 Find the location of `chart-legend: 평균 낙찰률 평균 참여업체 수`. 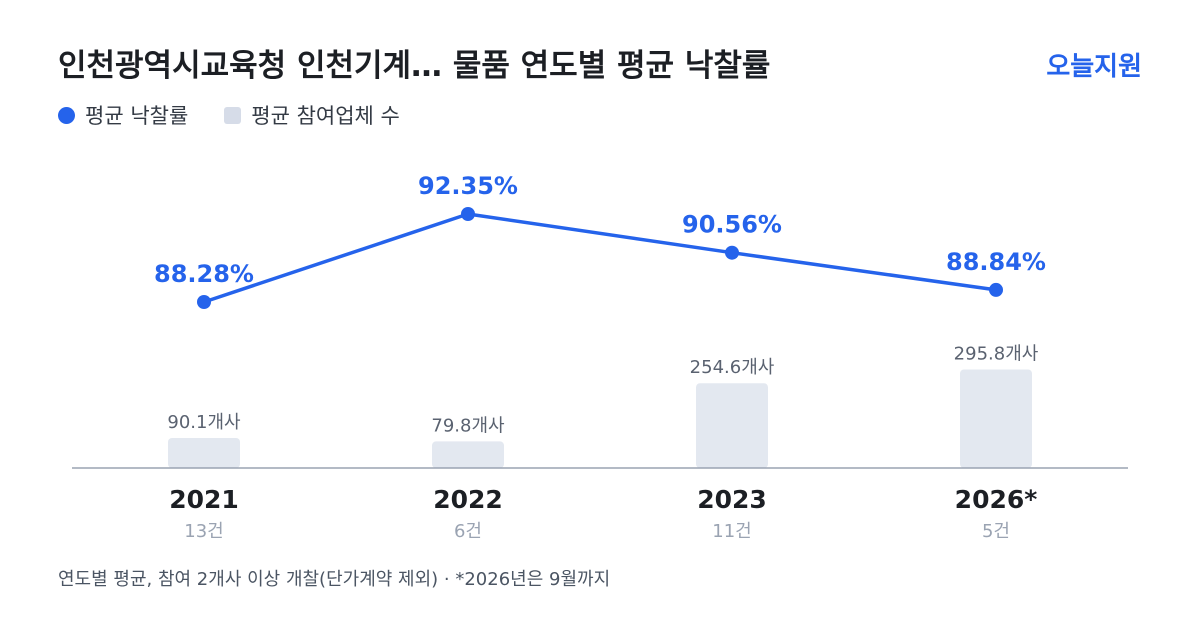

chart-legend: 평균 낙찰률 평균 참여업체 수 is located at coordinates (229, 115).